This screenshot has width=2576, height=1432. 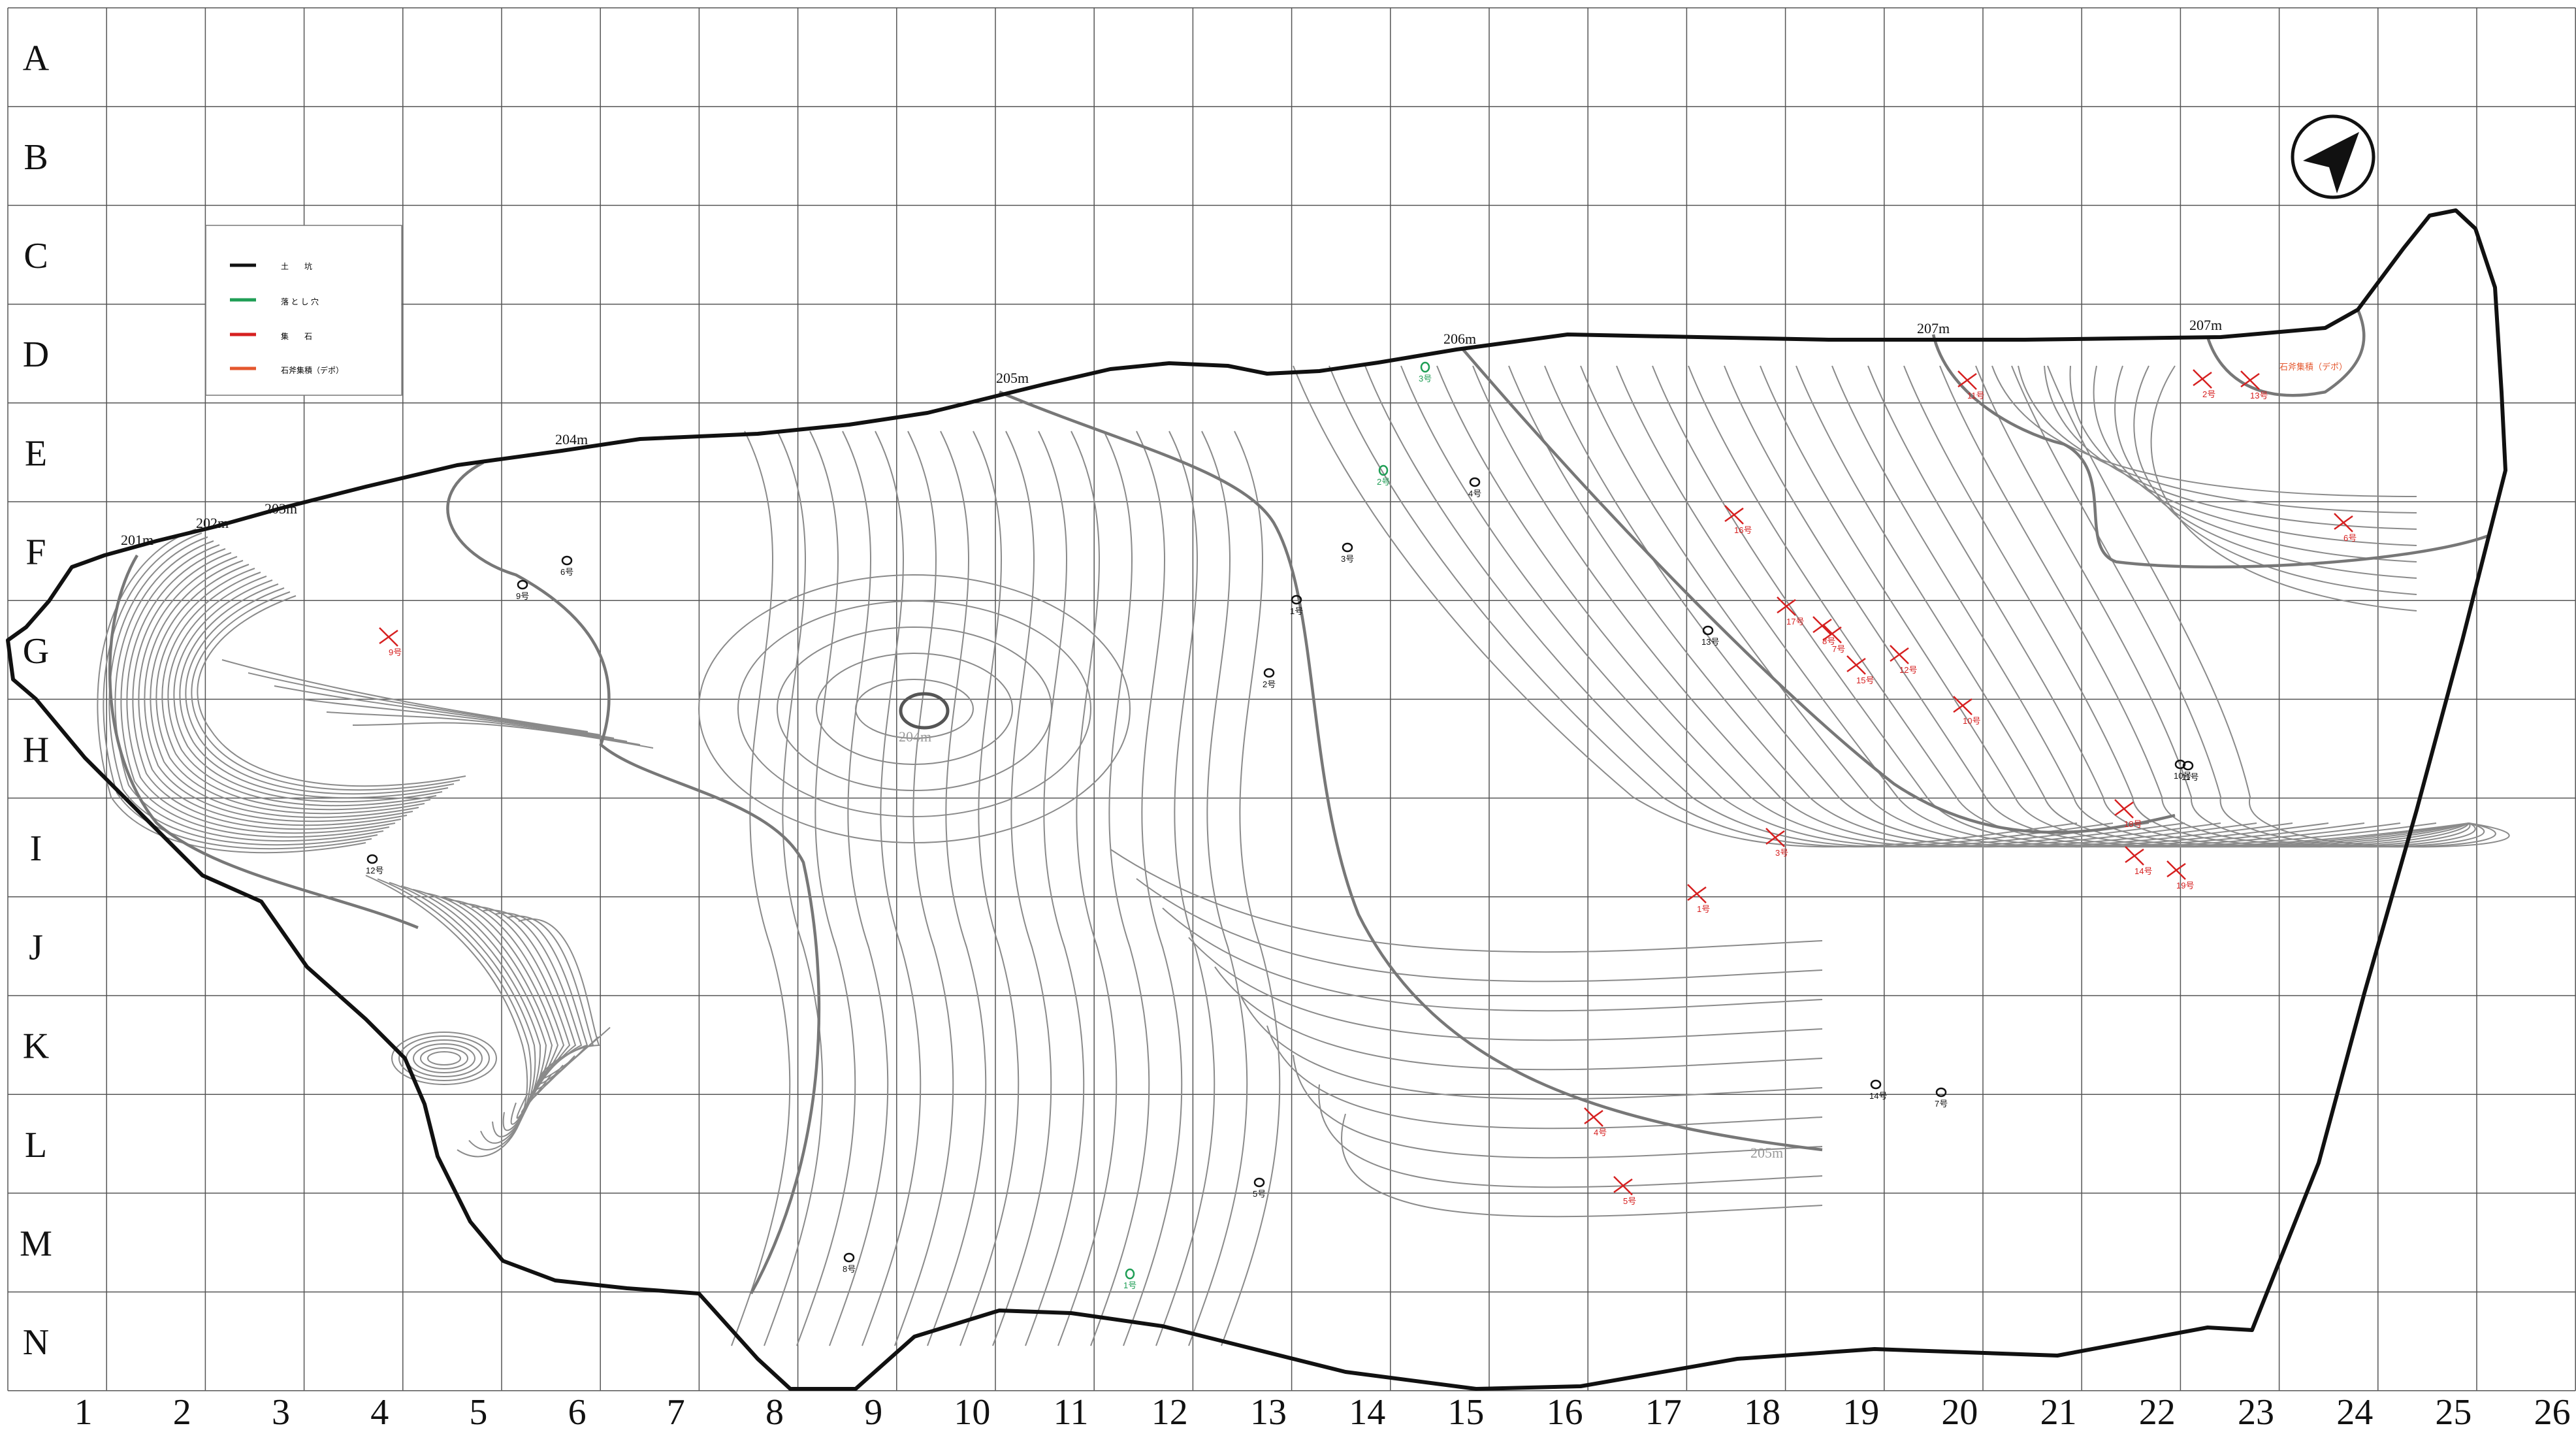 I want to click on column-label-5: 5, so click(x=478, y=1412).